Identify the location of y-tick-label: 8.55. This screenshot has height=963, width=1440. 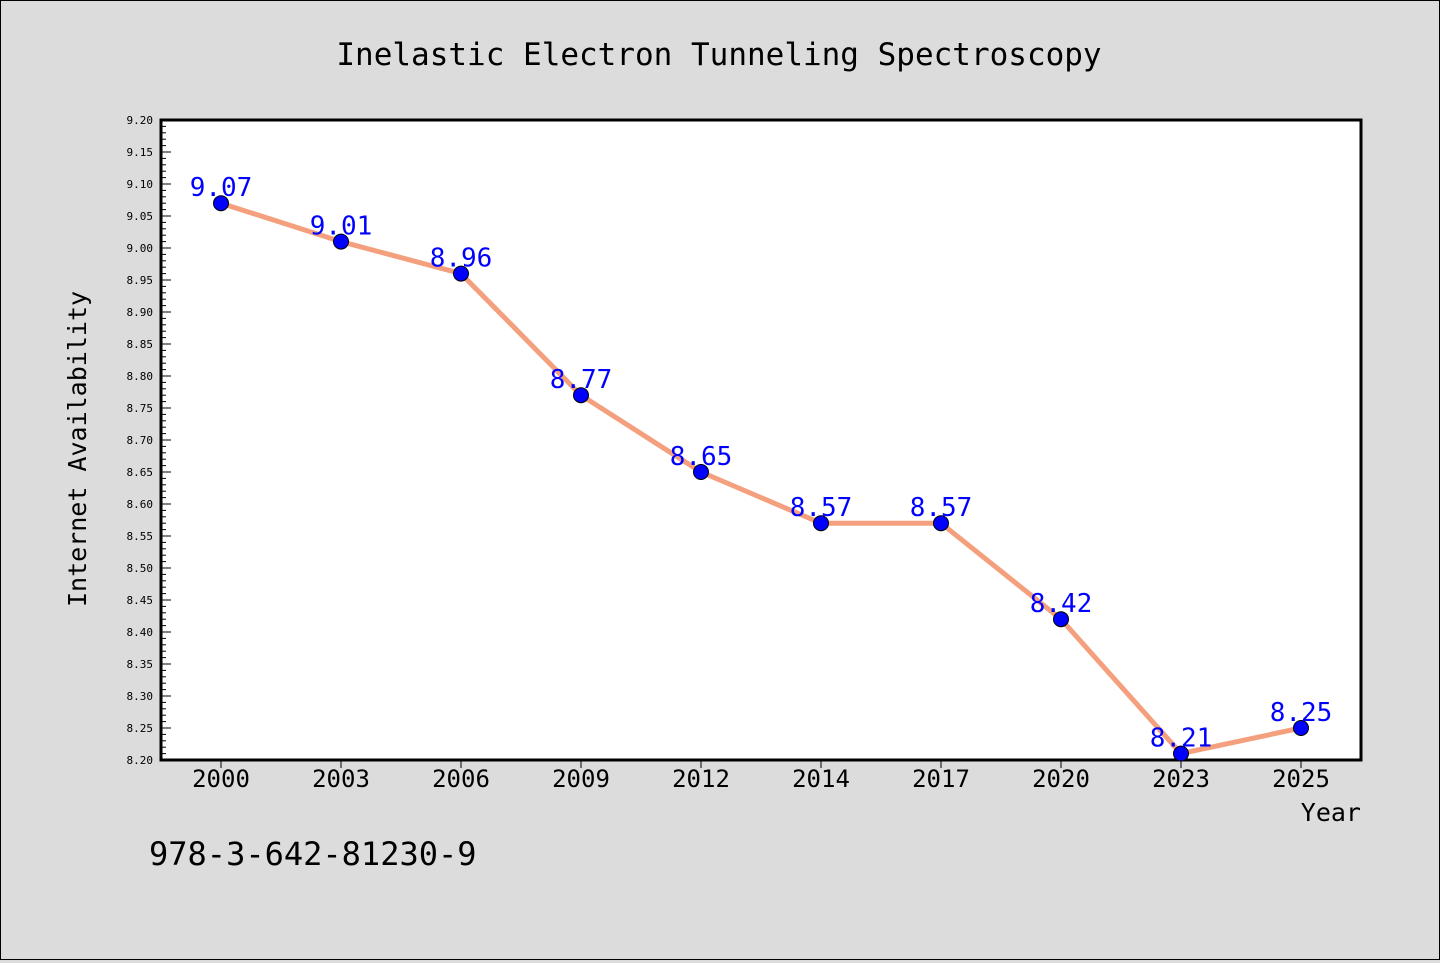
(140, 536).